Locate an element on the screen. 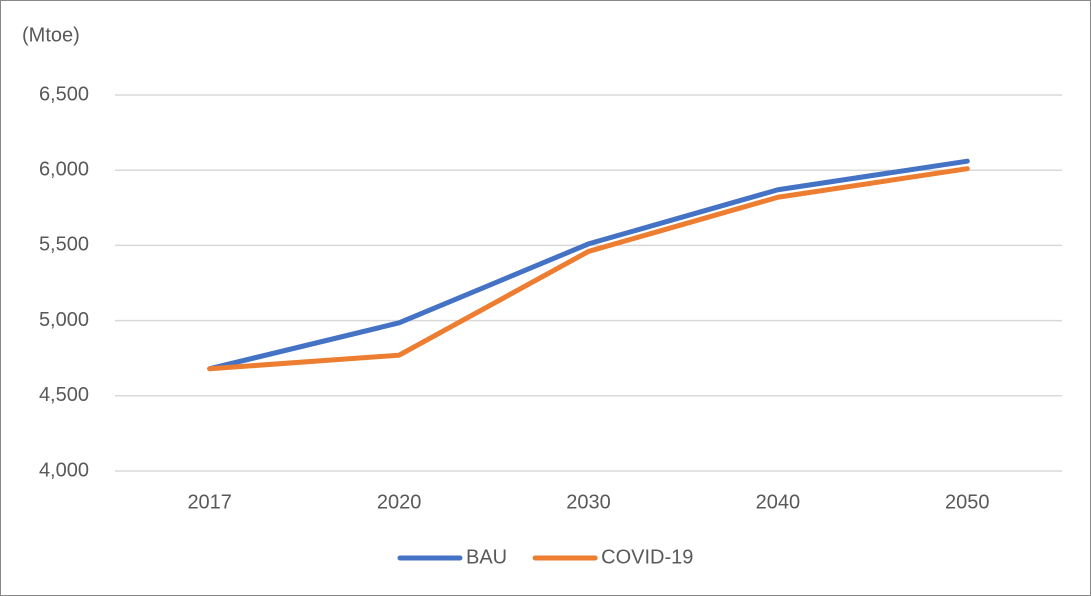 The image size is (1091, 596). y-tick-label: 5,500 is located at coordinates (64, 245).